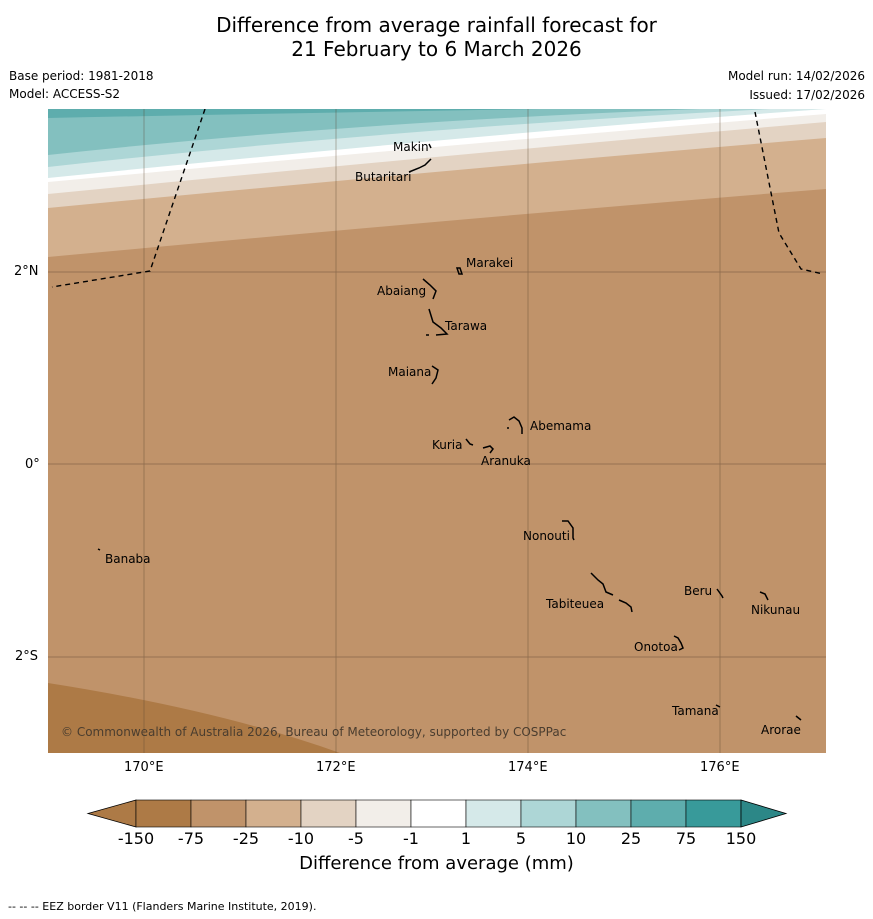  I want to click on island-label-butaritari: Butaritari, so click(383, 177).